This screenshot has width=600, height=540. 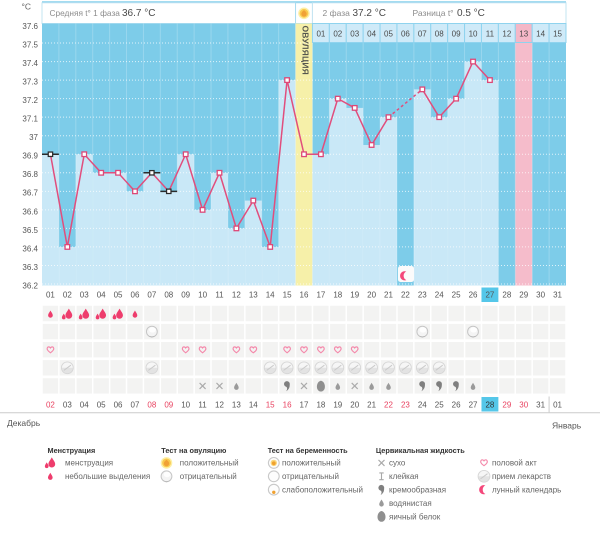 What do you see at coordinates (420, 450) in the screenshot?
I see `svg-text: Цервикальная жидкость` at bounding box center [420, 450].